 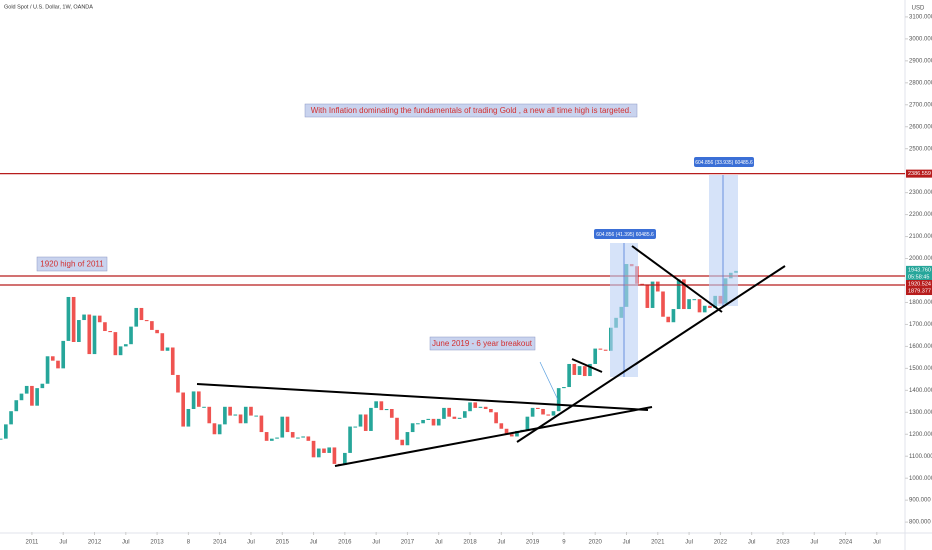 I want to click on x-tick-label: 2014, so click(x=220, y=543).